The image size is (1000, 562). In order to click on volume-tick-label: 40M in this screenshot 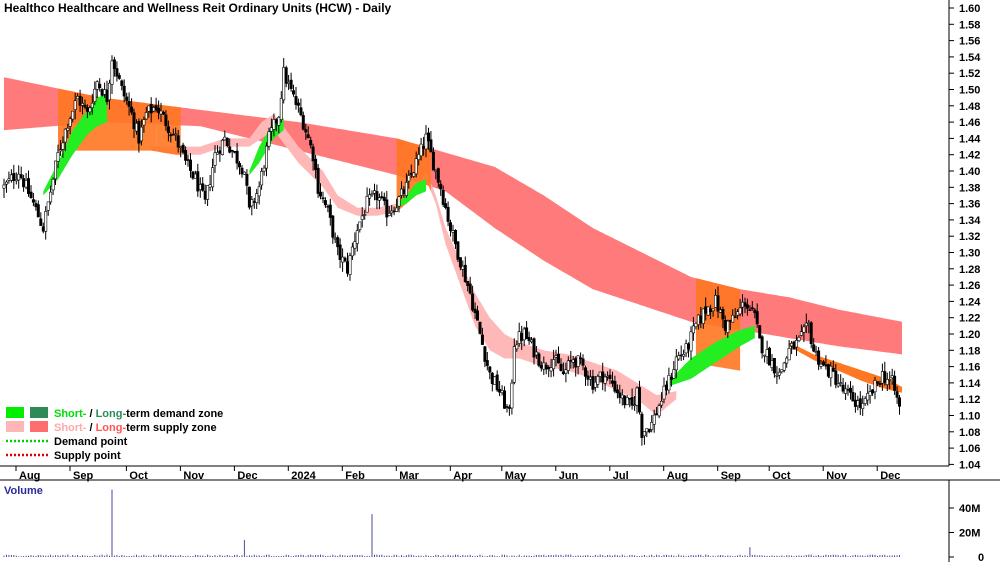, I will do `click(969, 509)`.